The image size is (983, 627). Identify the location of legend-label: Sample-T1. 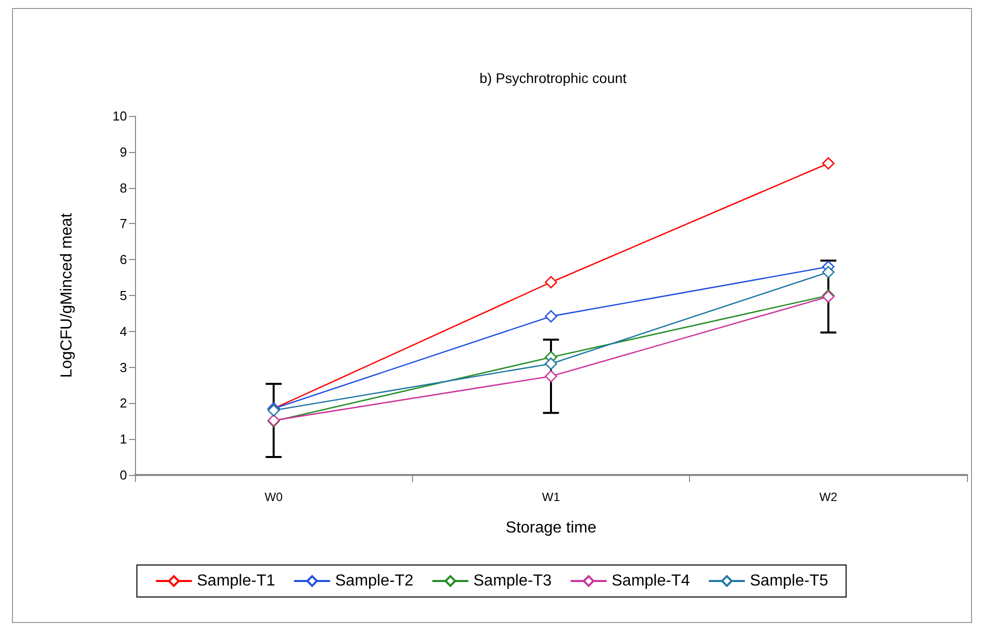
(236, 581).